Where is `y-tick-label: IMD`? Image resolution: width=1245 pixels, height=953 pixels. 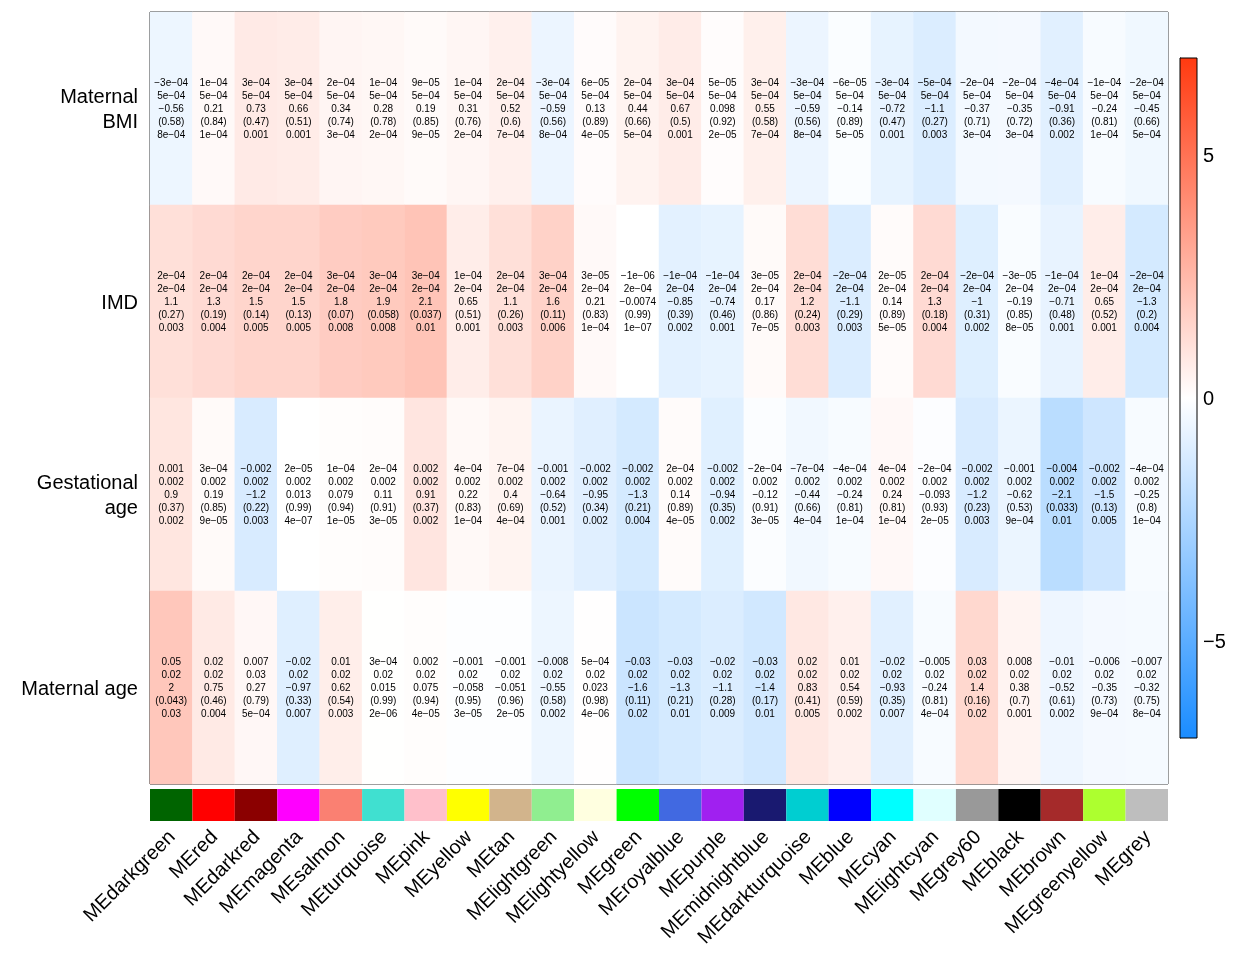 y-tick-label: IMD is located at coordinates (119, 301).